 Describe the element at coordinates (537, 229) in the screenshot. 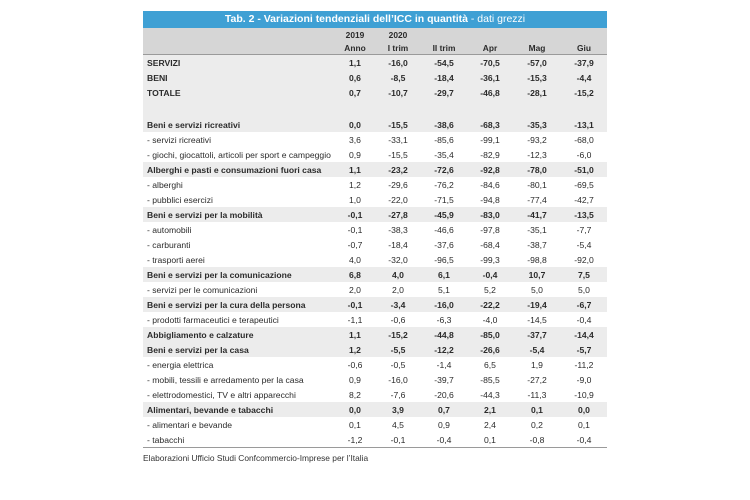

I see `value-cell: -35,1` at that location.